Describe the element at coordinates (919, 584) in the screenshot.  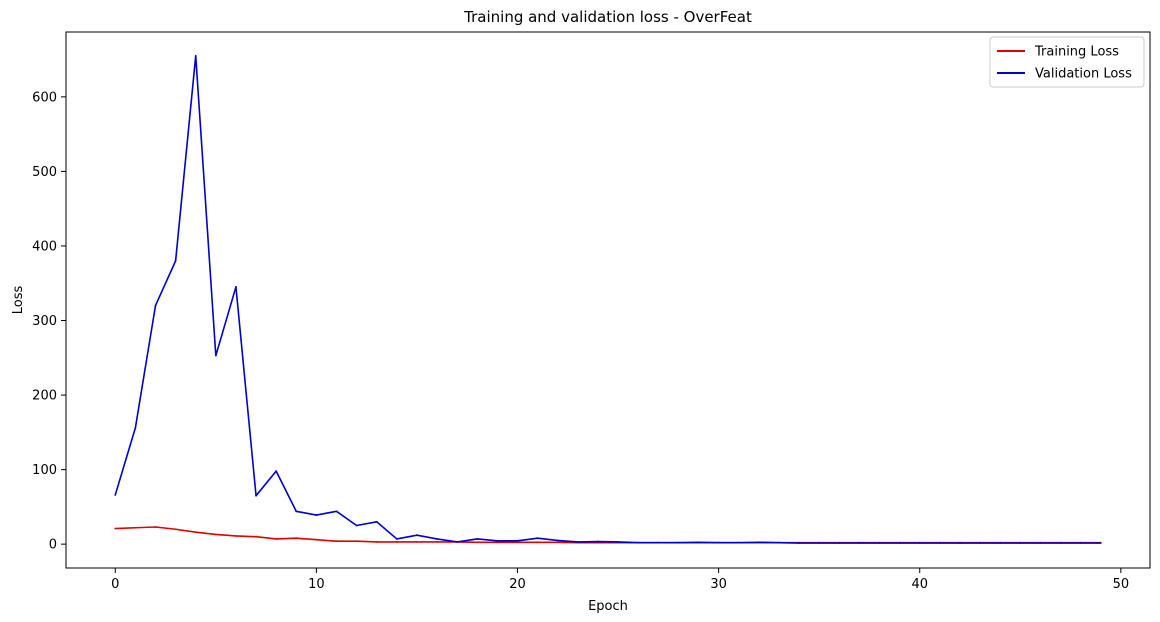
I see `x-tick-label: 40` at that location.